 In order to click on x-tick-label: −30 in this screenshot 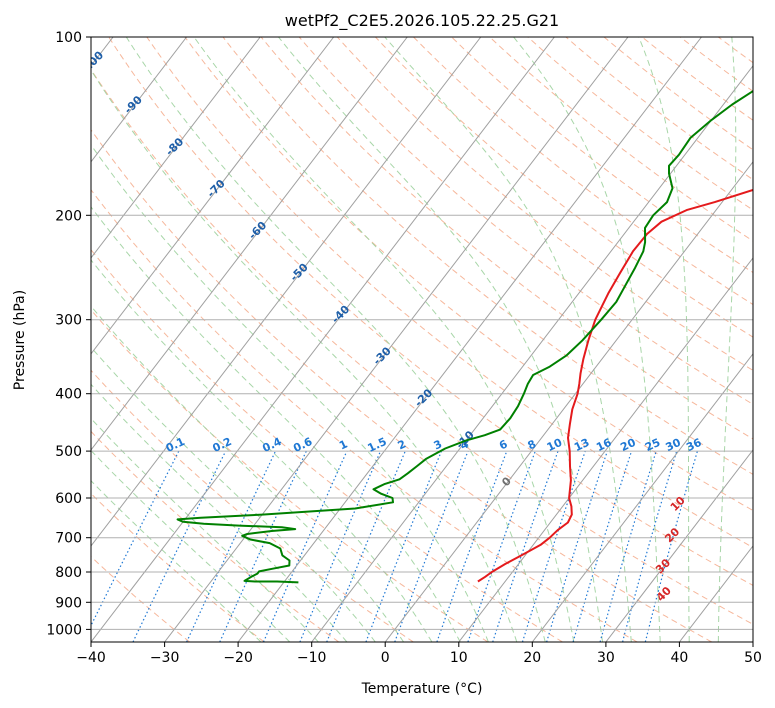, I will do `click(165, 658)`.